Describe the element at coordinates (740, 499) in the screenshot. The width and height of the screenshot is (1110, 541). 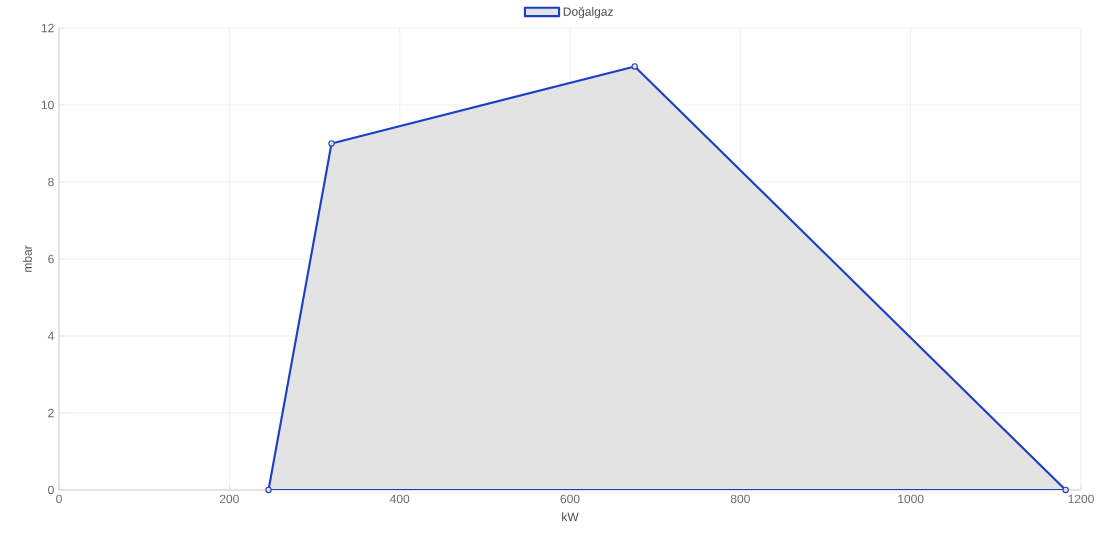
I see `x-tick-label: 800` at that location.